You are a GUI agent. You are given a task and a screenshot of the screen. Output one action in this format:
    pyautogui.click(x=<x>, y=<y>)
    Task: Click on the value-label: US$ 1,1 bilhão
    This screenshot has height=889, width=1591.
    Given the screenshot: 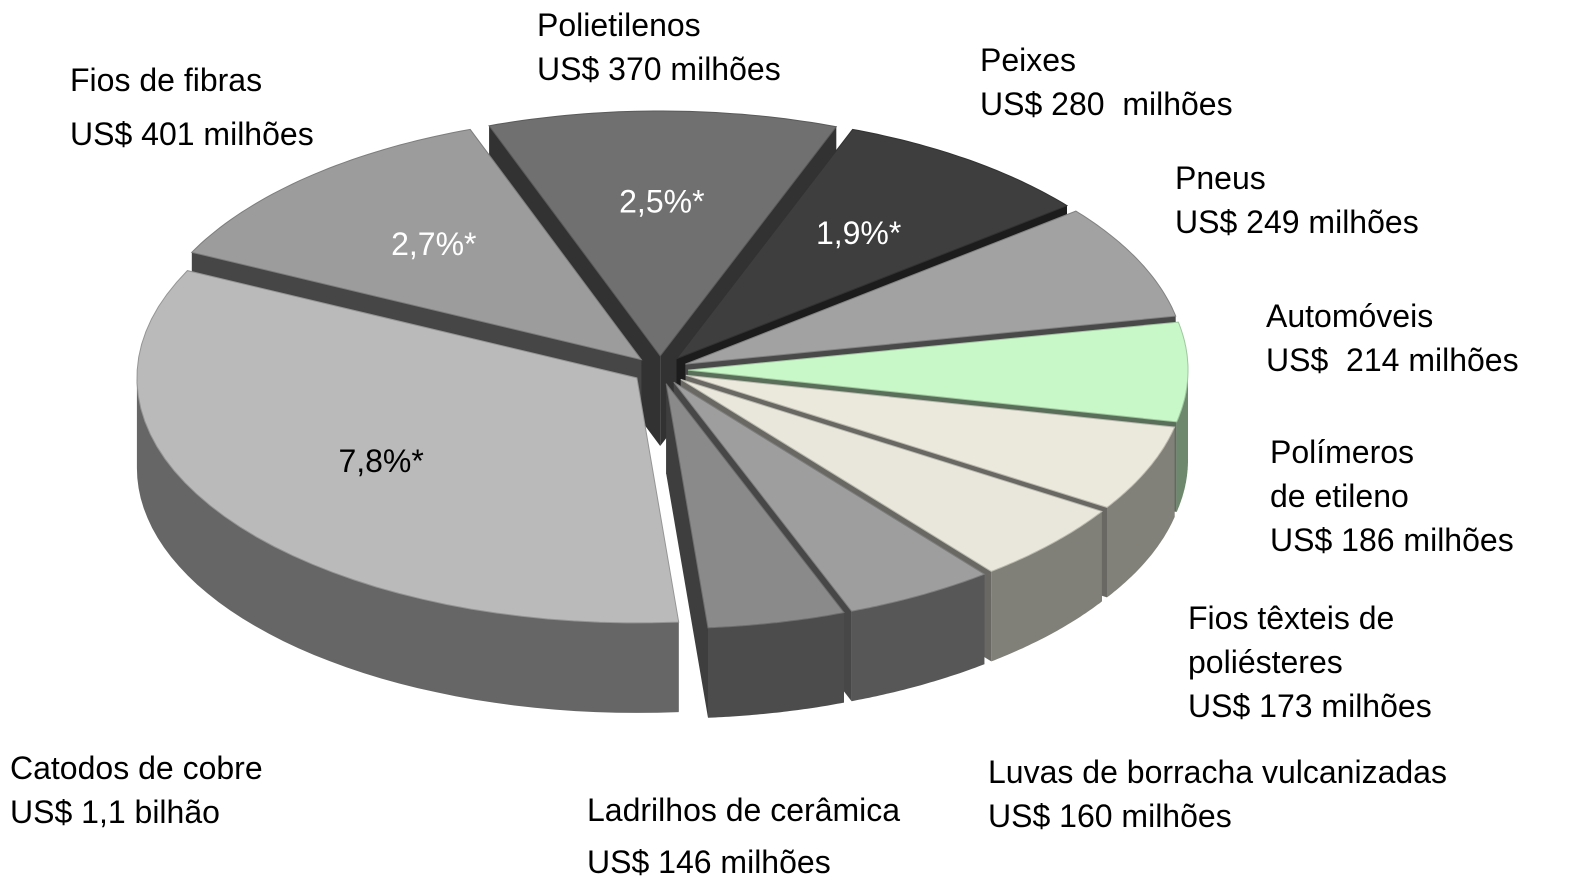 What is the action you would take?
    pyautogui.click(x=115, y=812)
    